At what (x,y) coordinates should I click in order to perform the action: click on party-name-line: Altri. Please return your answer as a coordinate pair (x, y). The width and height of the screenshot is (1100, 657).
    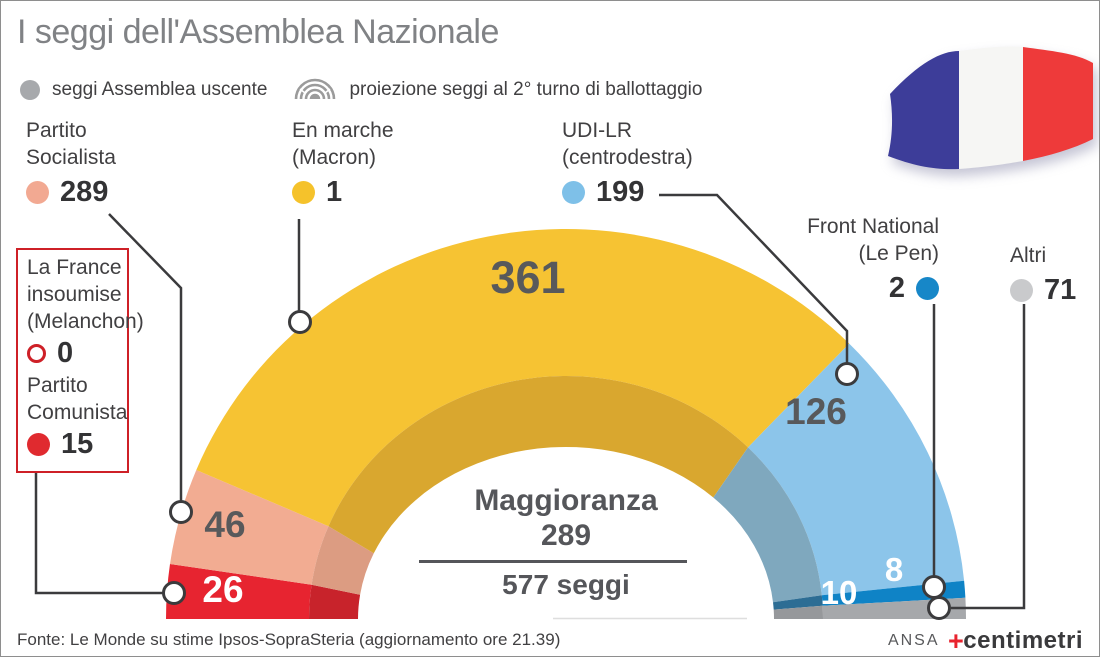
    Looking at the image, I should click on (1028, 255).